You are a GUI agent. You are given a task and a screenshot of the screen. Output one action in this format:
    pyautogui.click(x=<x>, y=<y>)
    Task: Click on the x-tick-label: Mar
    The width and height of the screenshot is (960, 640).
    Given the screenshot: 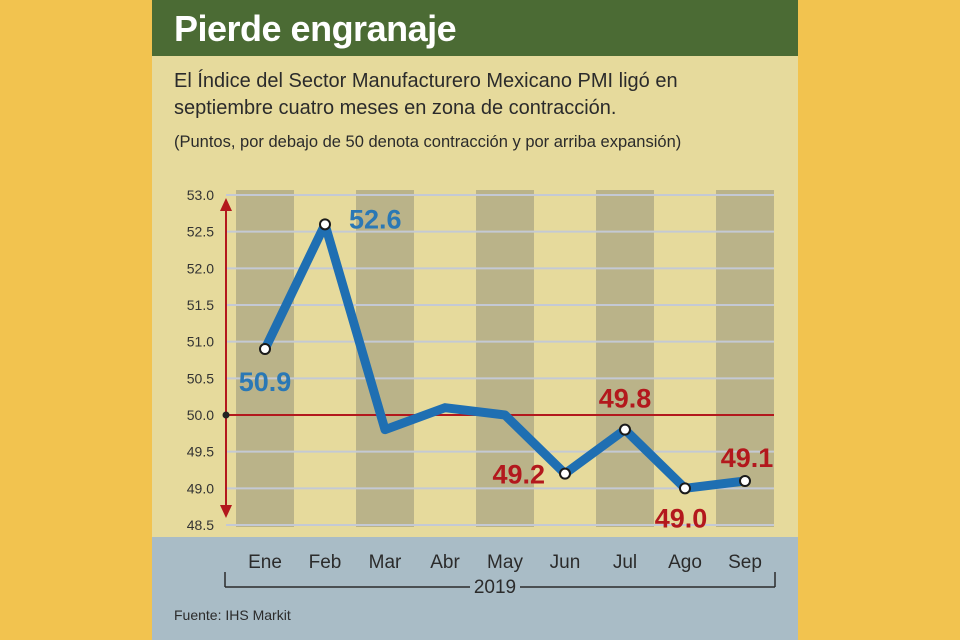 What is the action you would take?
    pyautogui.click(x=385, y=562)
    